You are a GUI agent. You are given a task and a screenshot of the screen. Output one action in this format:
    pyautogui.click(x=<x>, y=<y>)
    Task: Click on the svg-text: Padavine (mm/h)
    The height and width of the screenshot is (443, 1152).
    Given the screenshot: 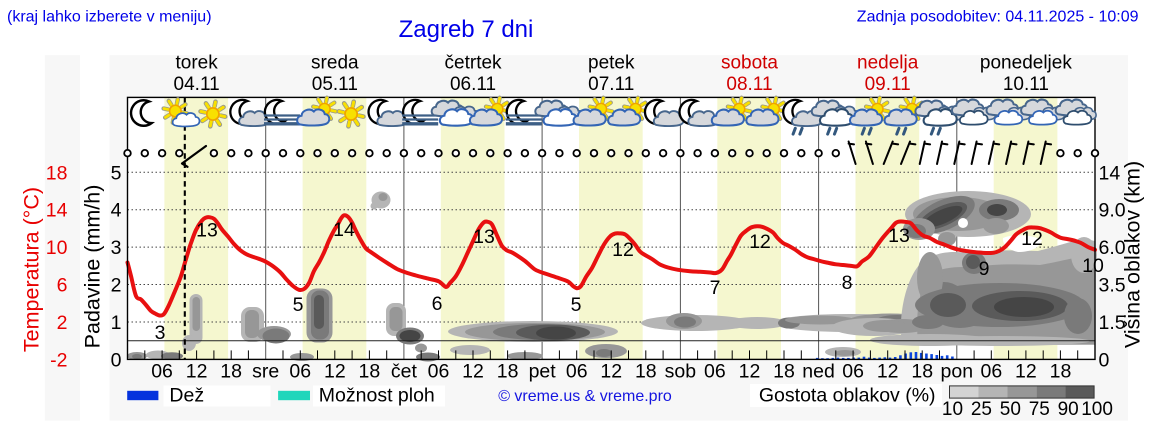 What is the action you would take?
    pyautogui.click(x=93, y=267)
    